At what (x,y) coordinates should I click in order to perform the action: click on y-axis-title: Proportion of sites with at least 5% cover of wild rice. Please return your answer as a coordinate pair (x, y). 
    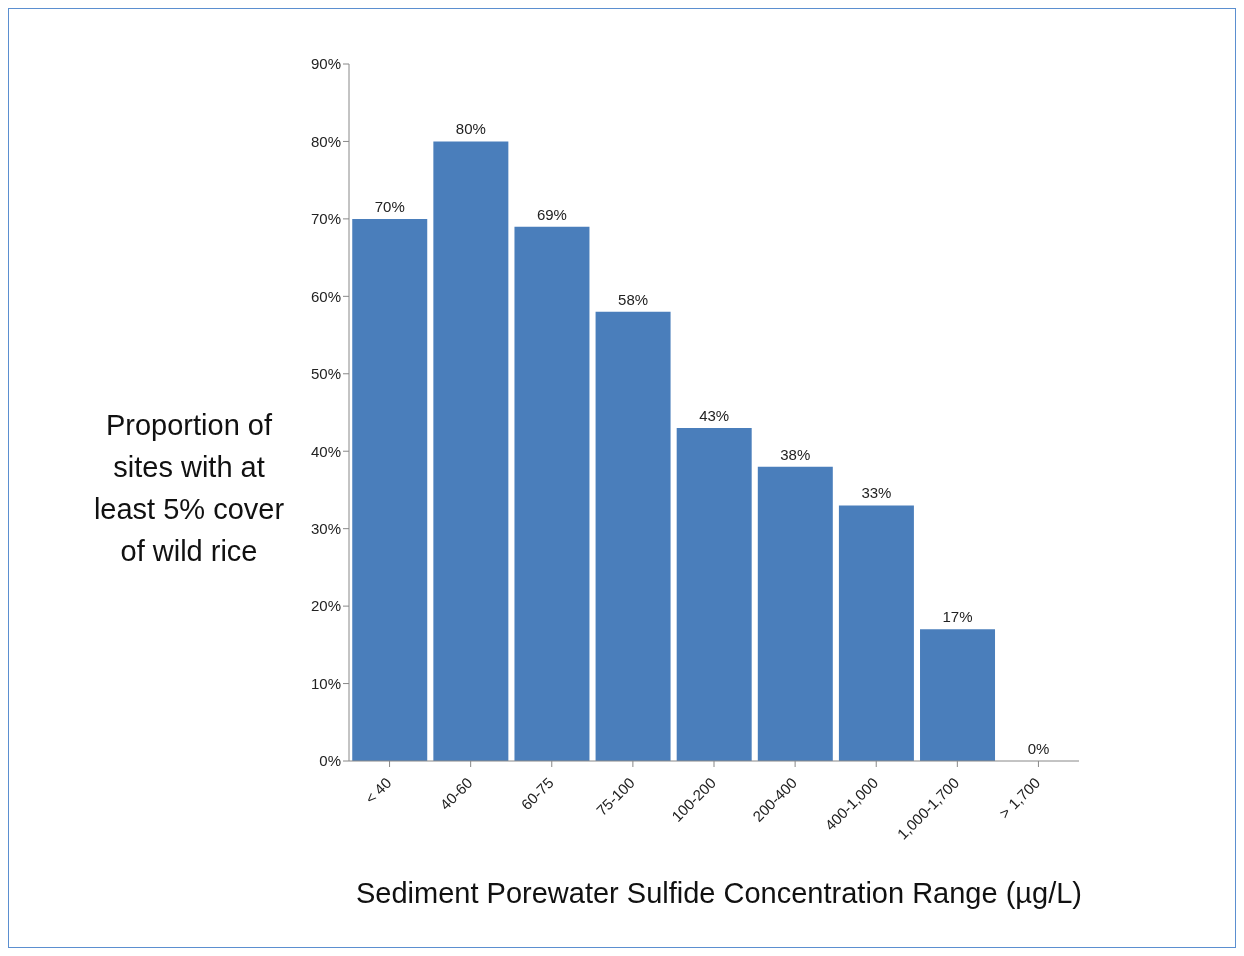
    Looking at the image, I should click on (189, 488).